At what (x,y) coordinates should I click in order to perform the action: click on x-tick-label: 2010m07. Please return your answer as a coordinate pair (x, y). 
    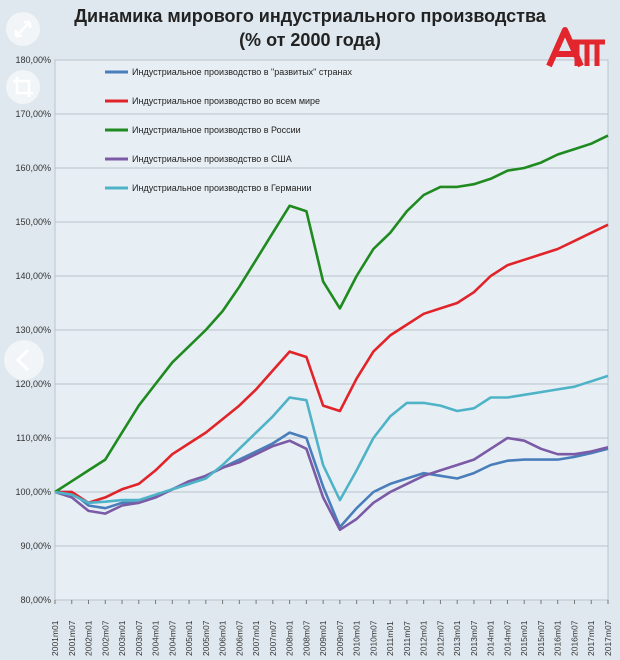
    Looking at the image, I should click on (373, 638).